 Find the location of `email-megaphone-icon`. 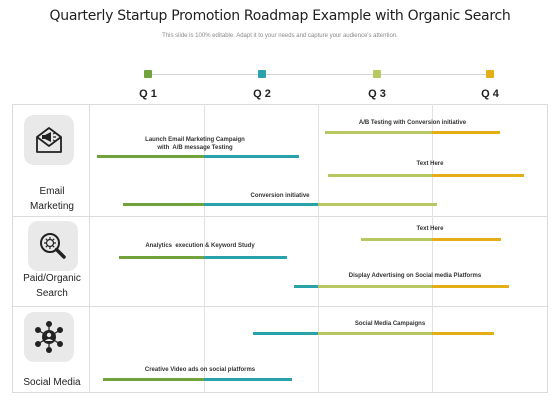

email-megaphone-icon is located at coordinates (49, 140).